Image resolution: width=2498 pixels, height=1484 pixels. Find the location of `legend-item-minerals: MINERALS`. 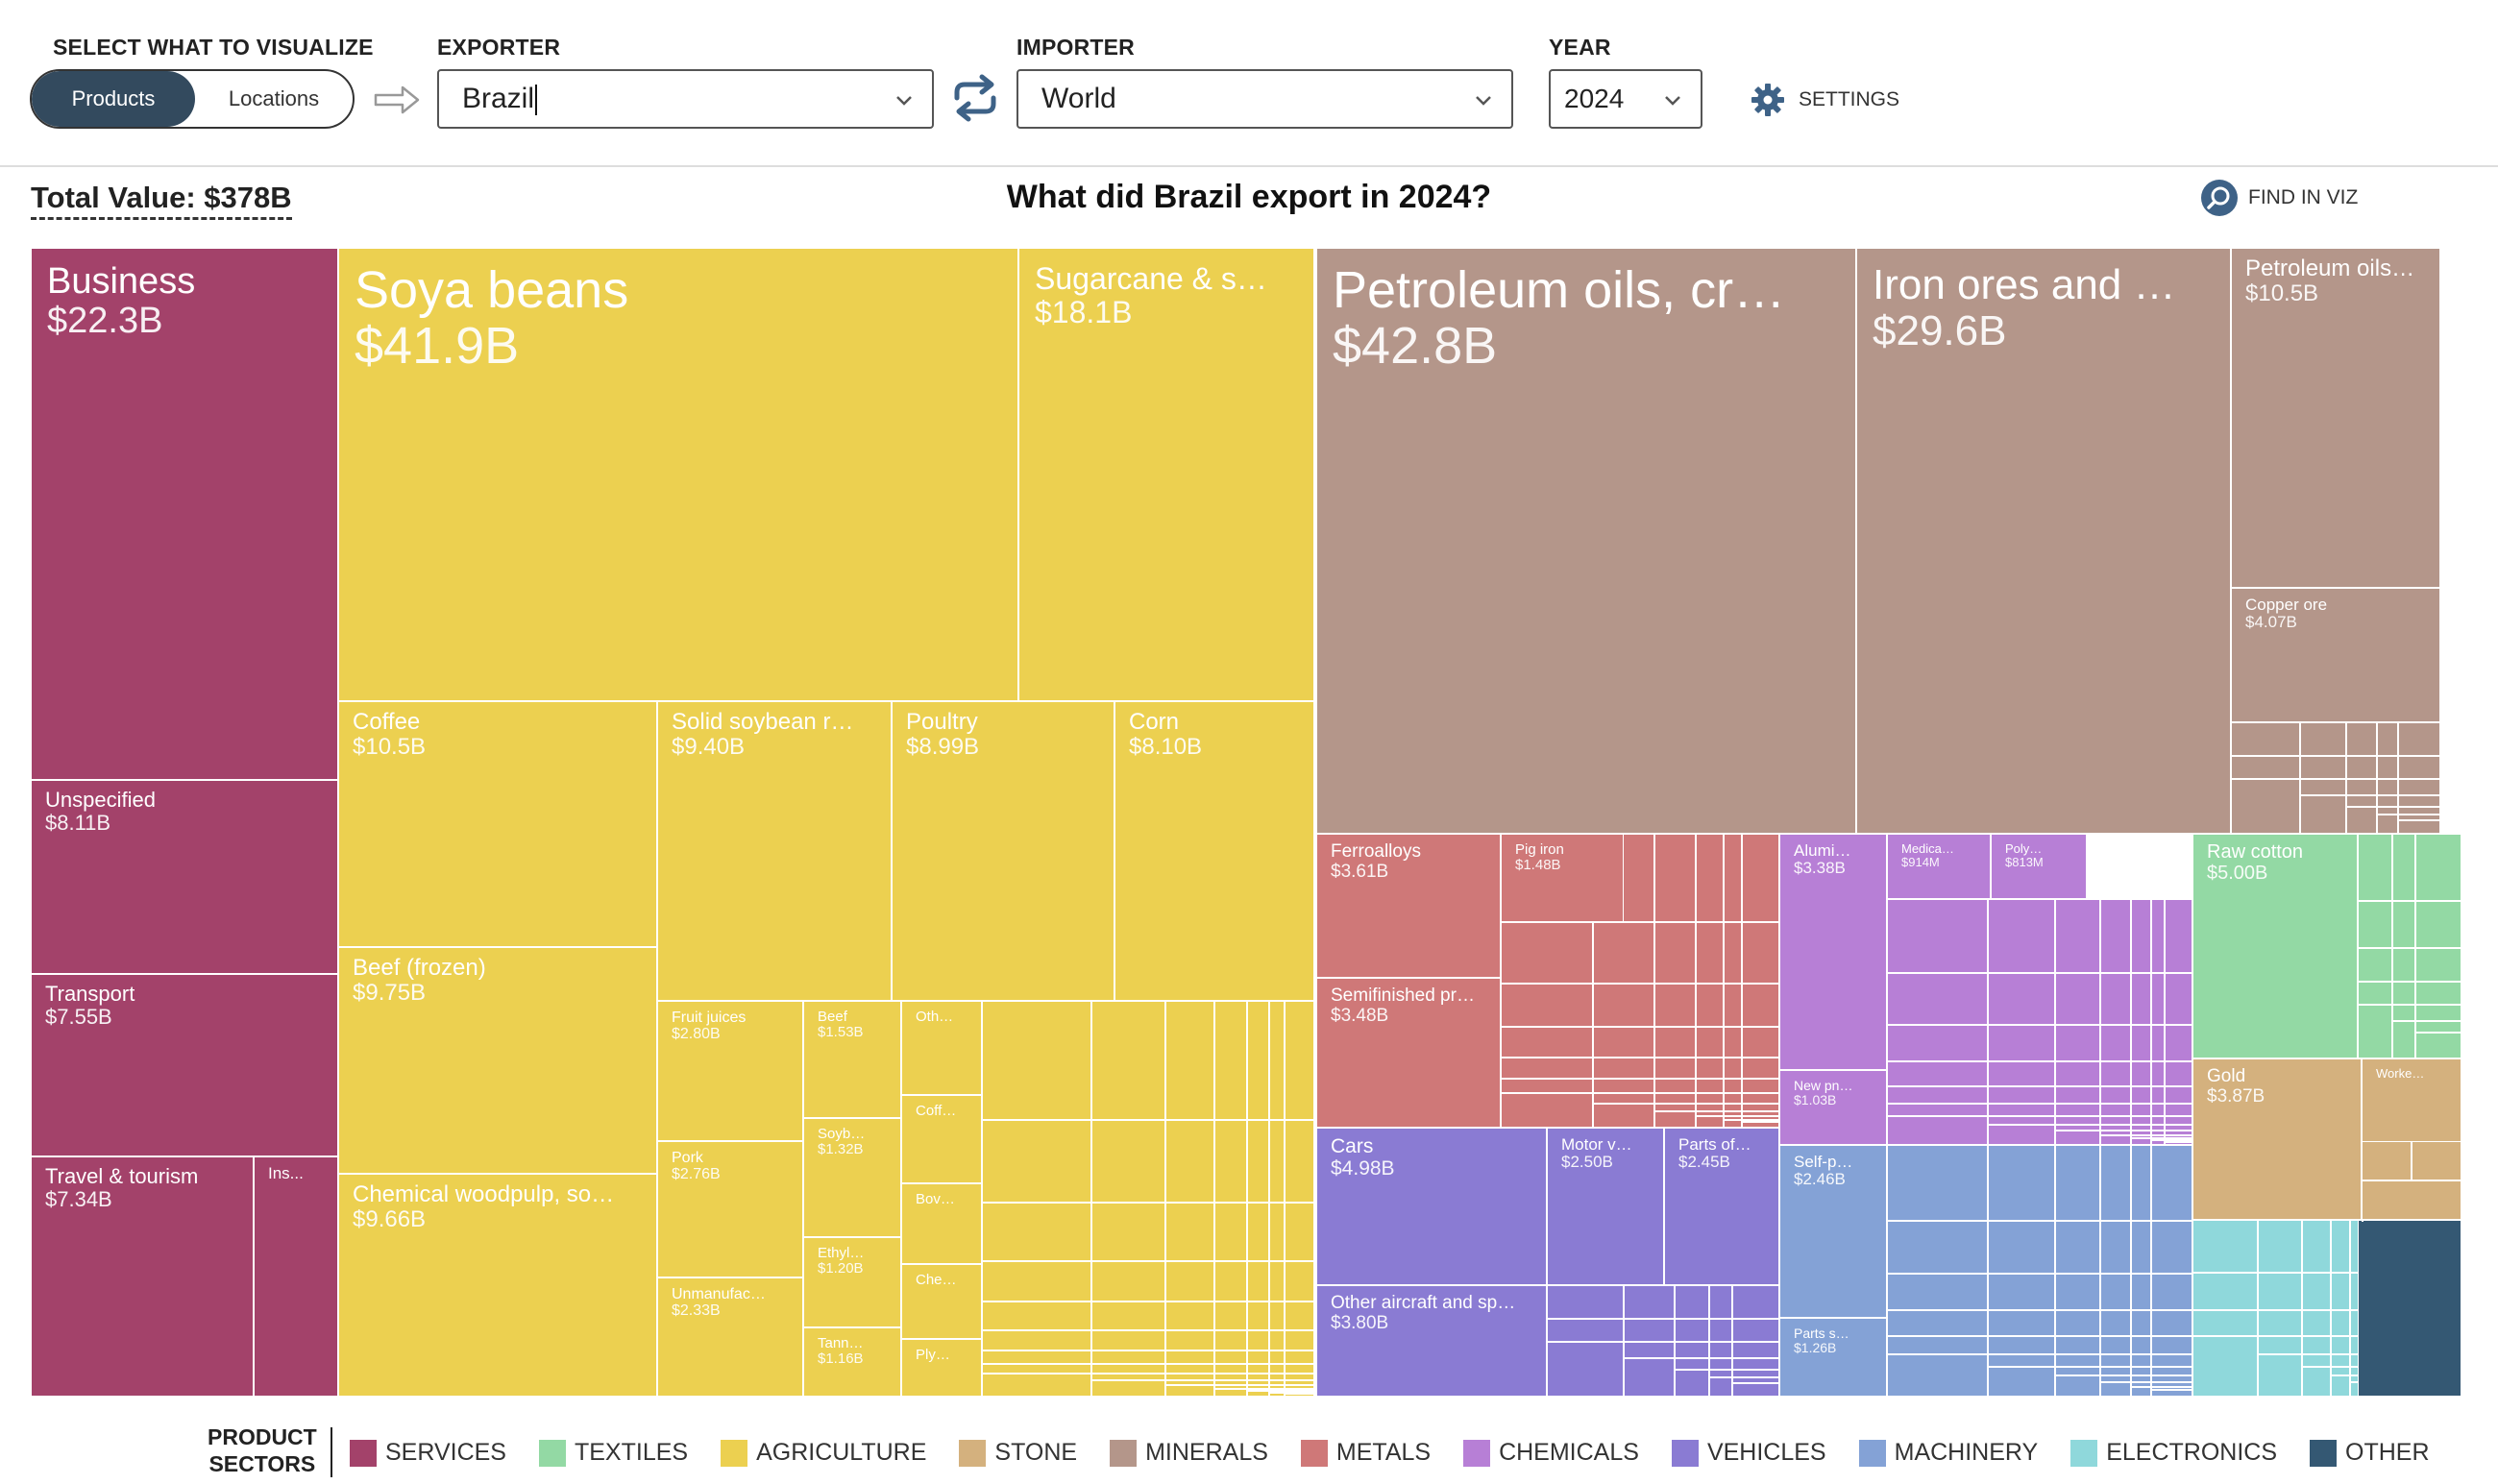

legend-item-minerals: MINERALS is located at coordinates (1189, 1453).